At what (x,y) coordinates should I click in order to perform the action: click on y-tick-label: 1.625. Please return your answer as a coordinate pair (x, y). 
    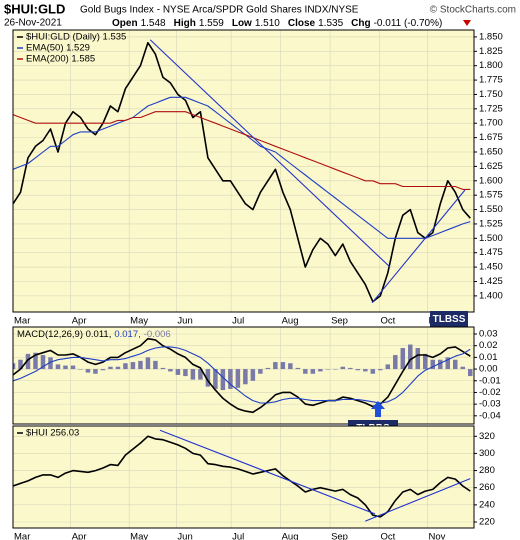
    Looking at the image, I should click on (491, 166).